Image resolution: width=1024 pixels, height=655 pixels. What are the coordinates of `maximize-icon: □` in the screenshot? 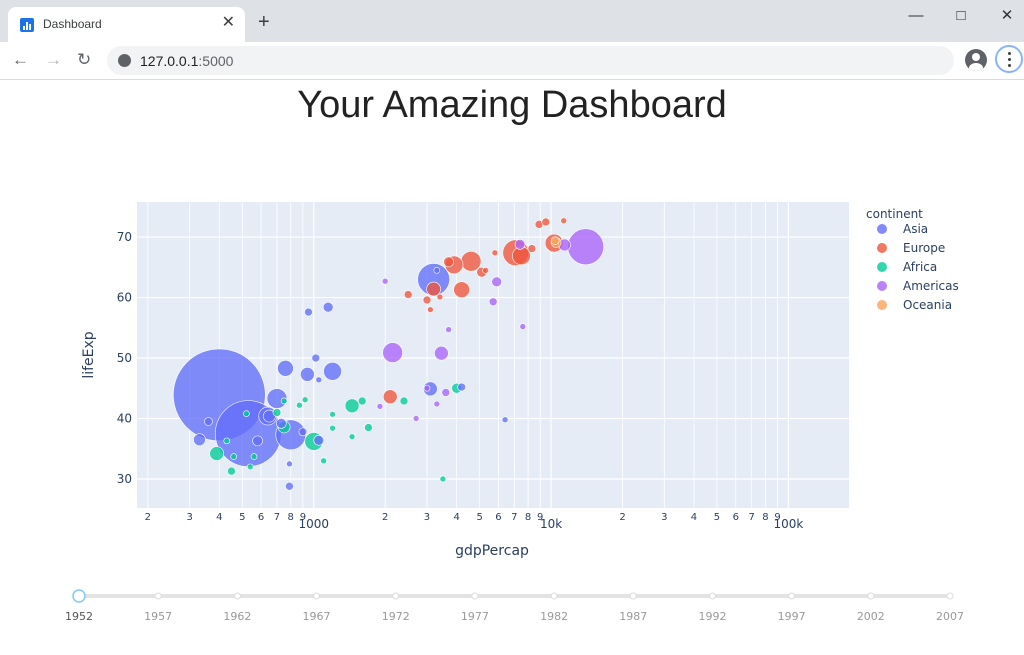 It's located at (961, 15).